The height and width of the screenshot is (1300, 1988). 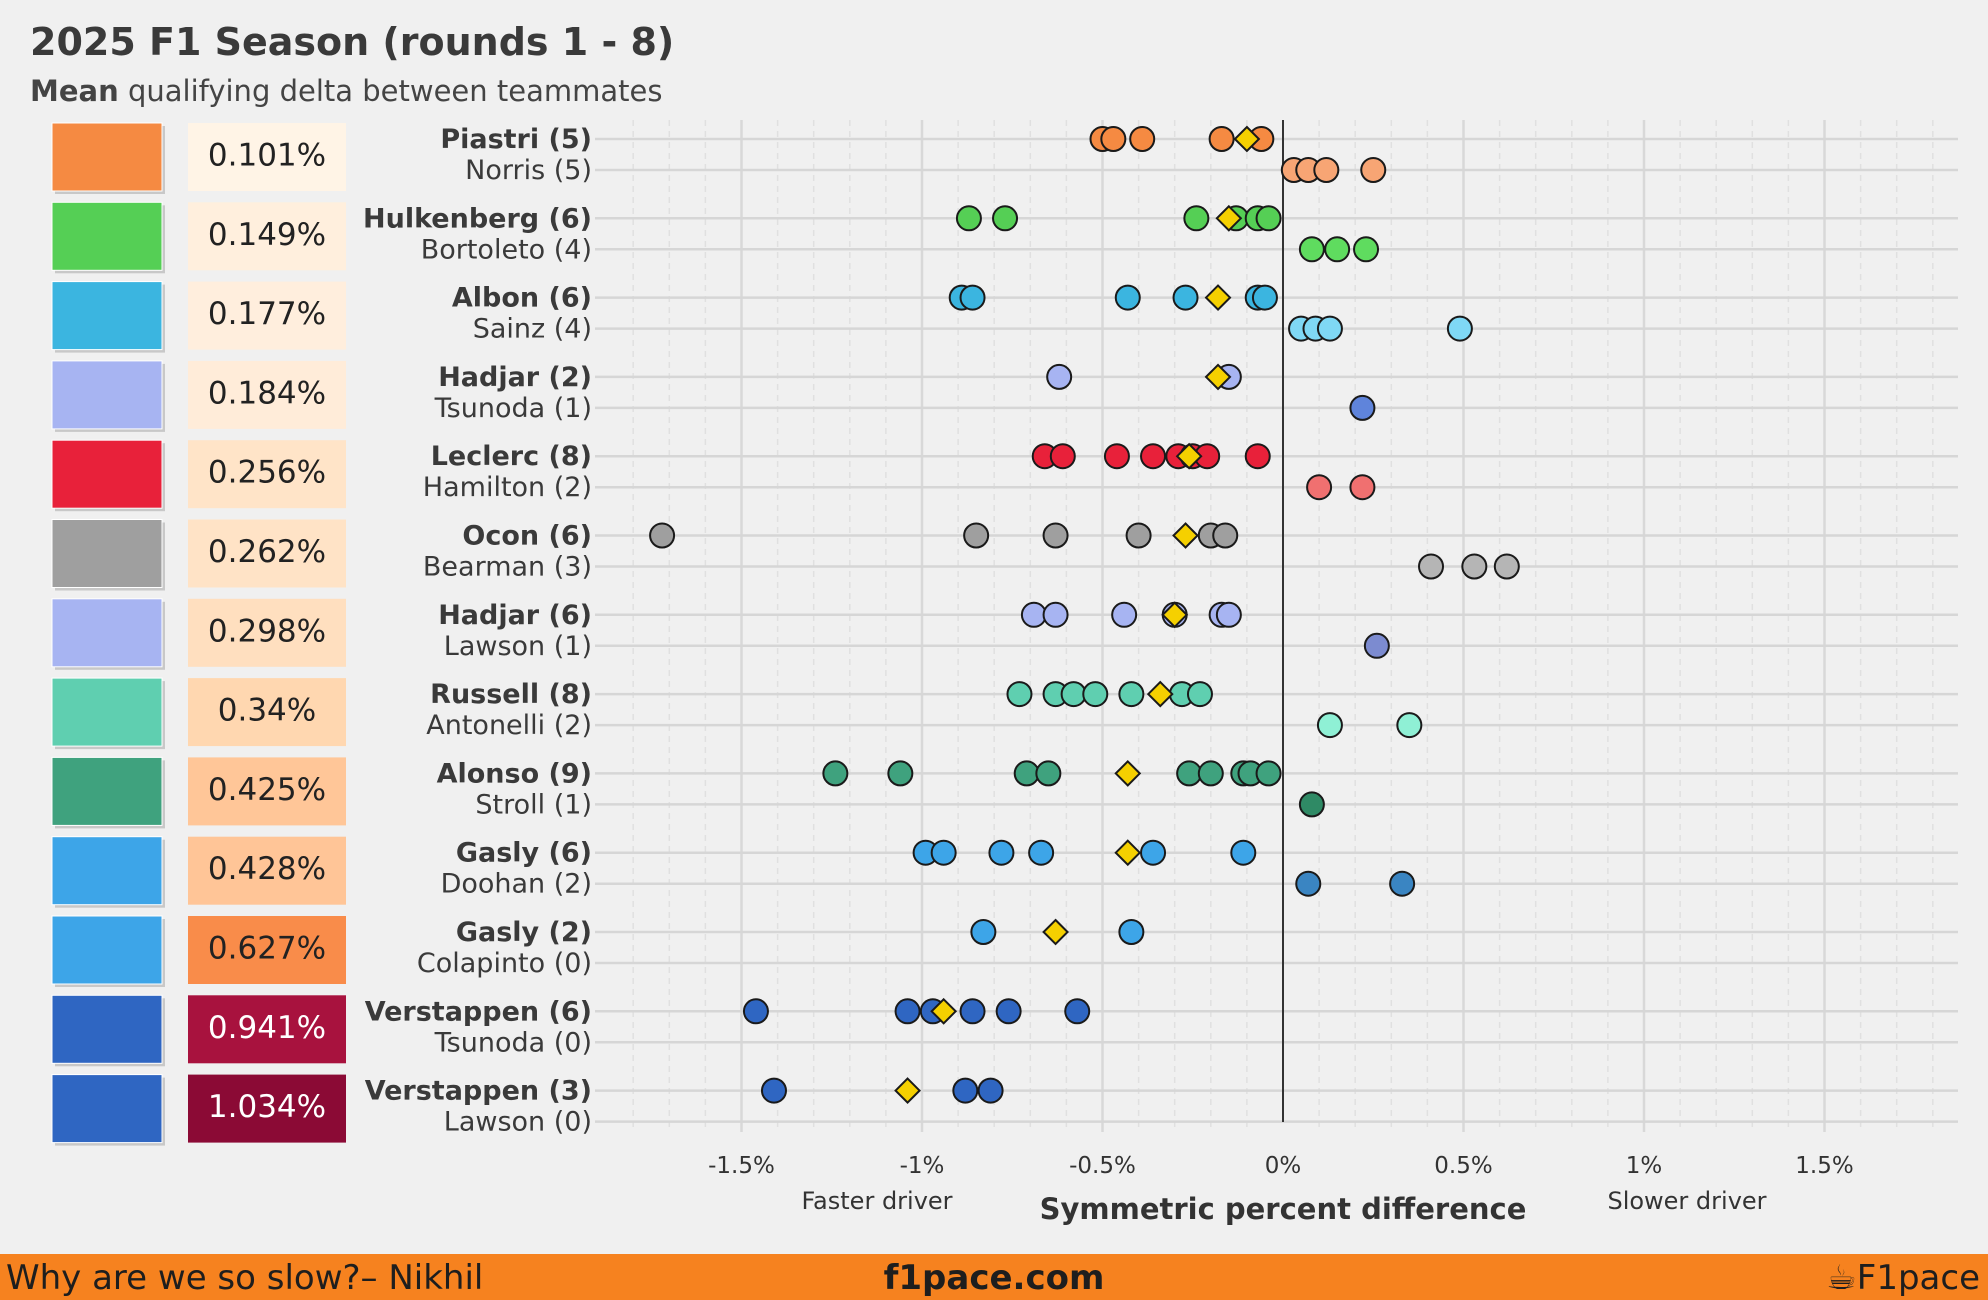 I want to click on driver1-label: Piastri (5), so click(x=516, y=139).